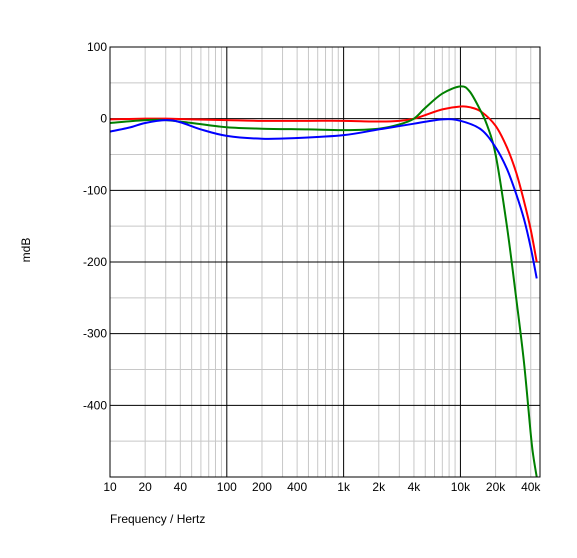 This screenshot has height=558, width=577. What do you see at coordinates (103, 119) in the screenshot?
I see `y-tick-label: 0` at bounding box center [103, 119].